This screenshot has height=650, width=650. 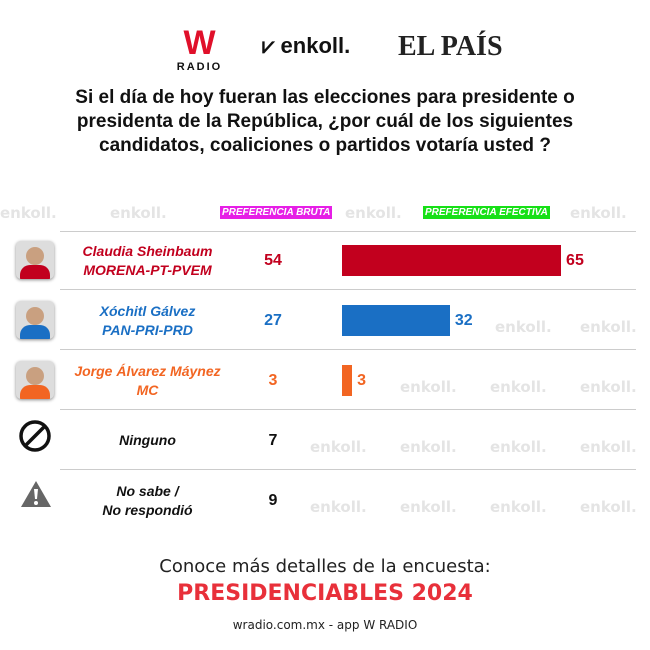 I want to click on prohibited-icon, so click(x=35, y=436).